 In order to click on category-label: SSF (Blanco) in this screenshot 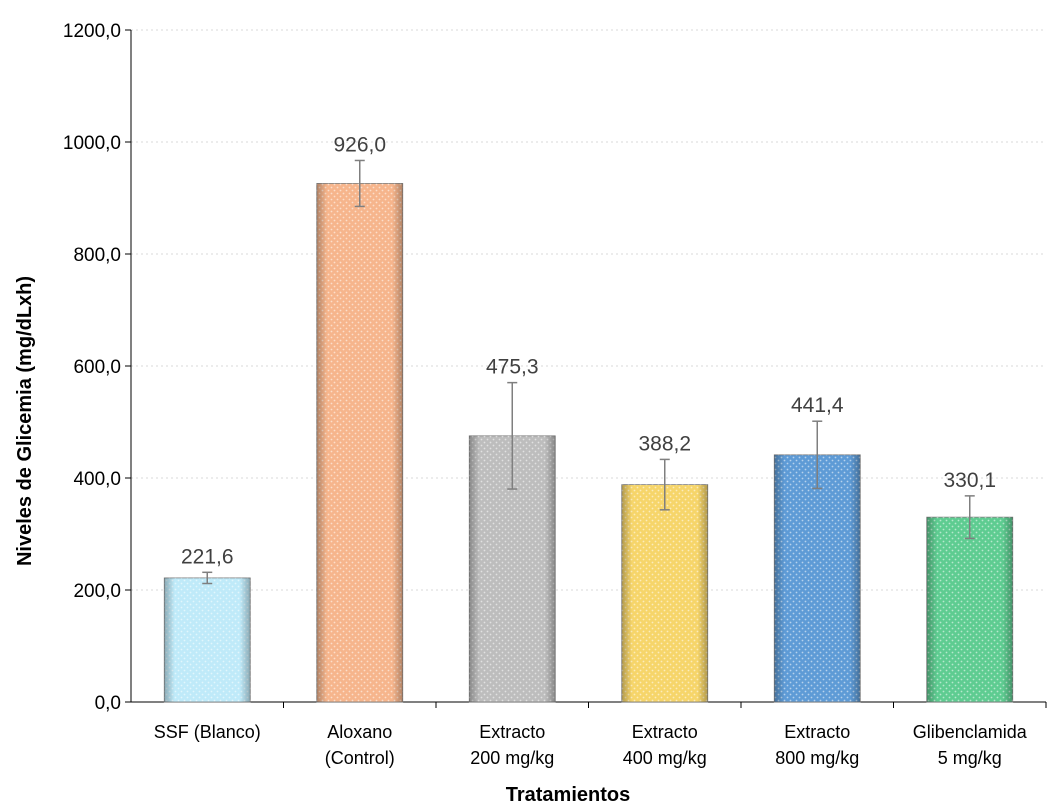, I will do `click(207, 732)`.